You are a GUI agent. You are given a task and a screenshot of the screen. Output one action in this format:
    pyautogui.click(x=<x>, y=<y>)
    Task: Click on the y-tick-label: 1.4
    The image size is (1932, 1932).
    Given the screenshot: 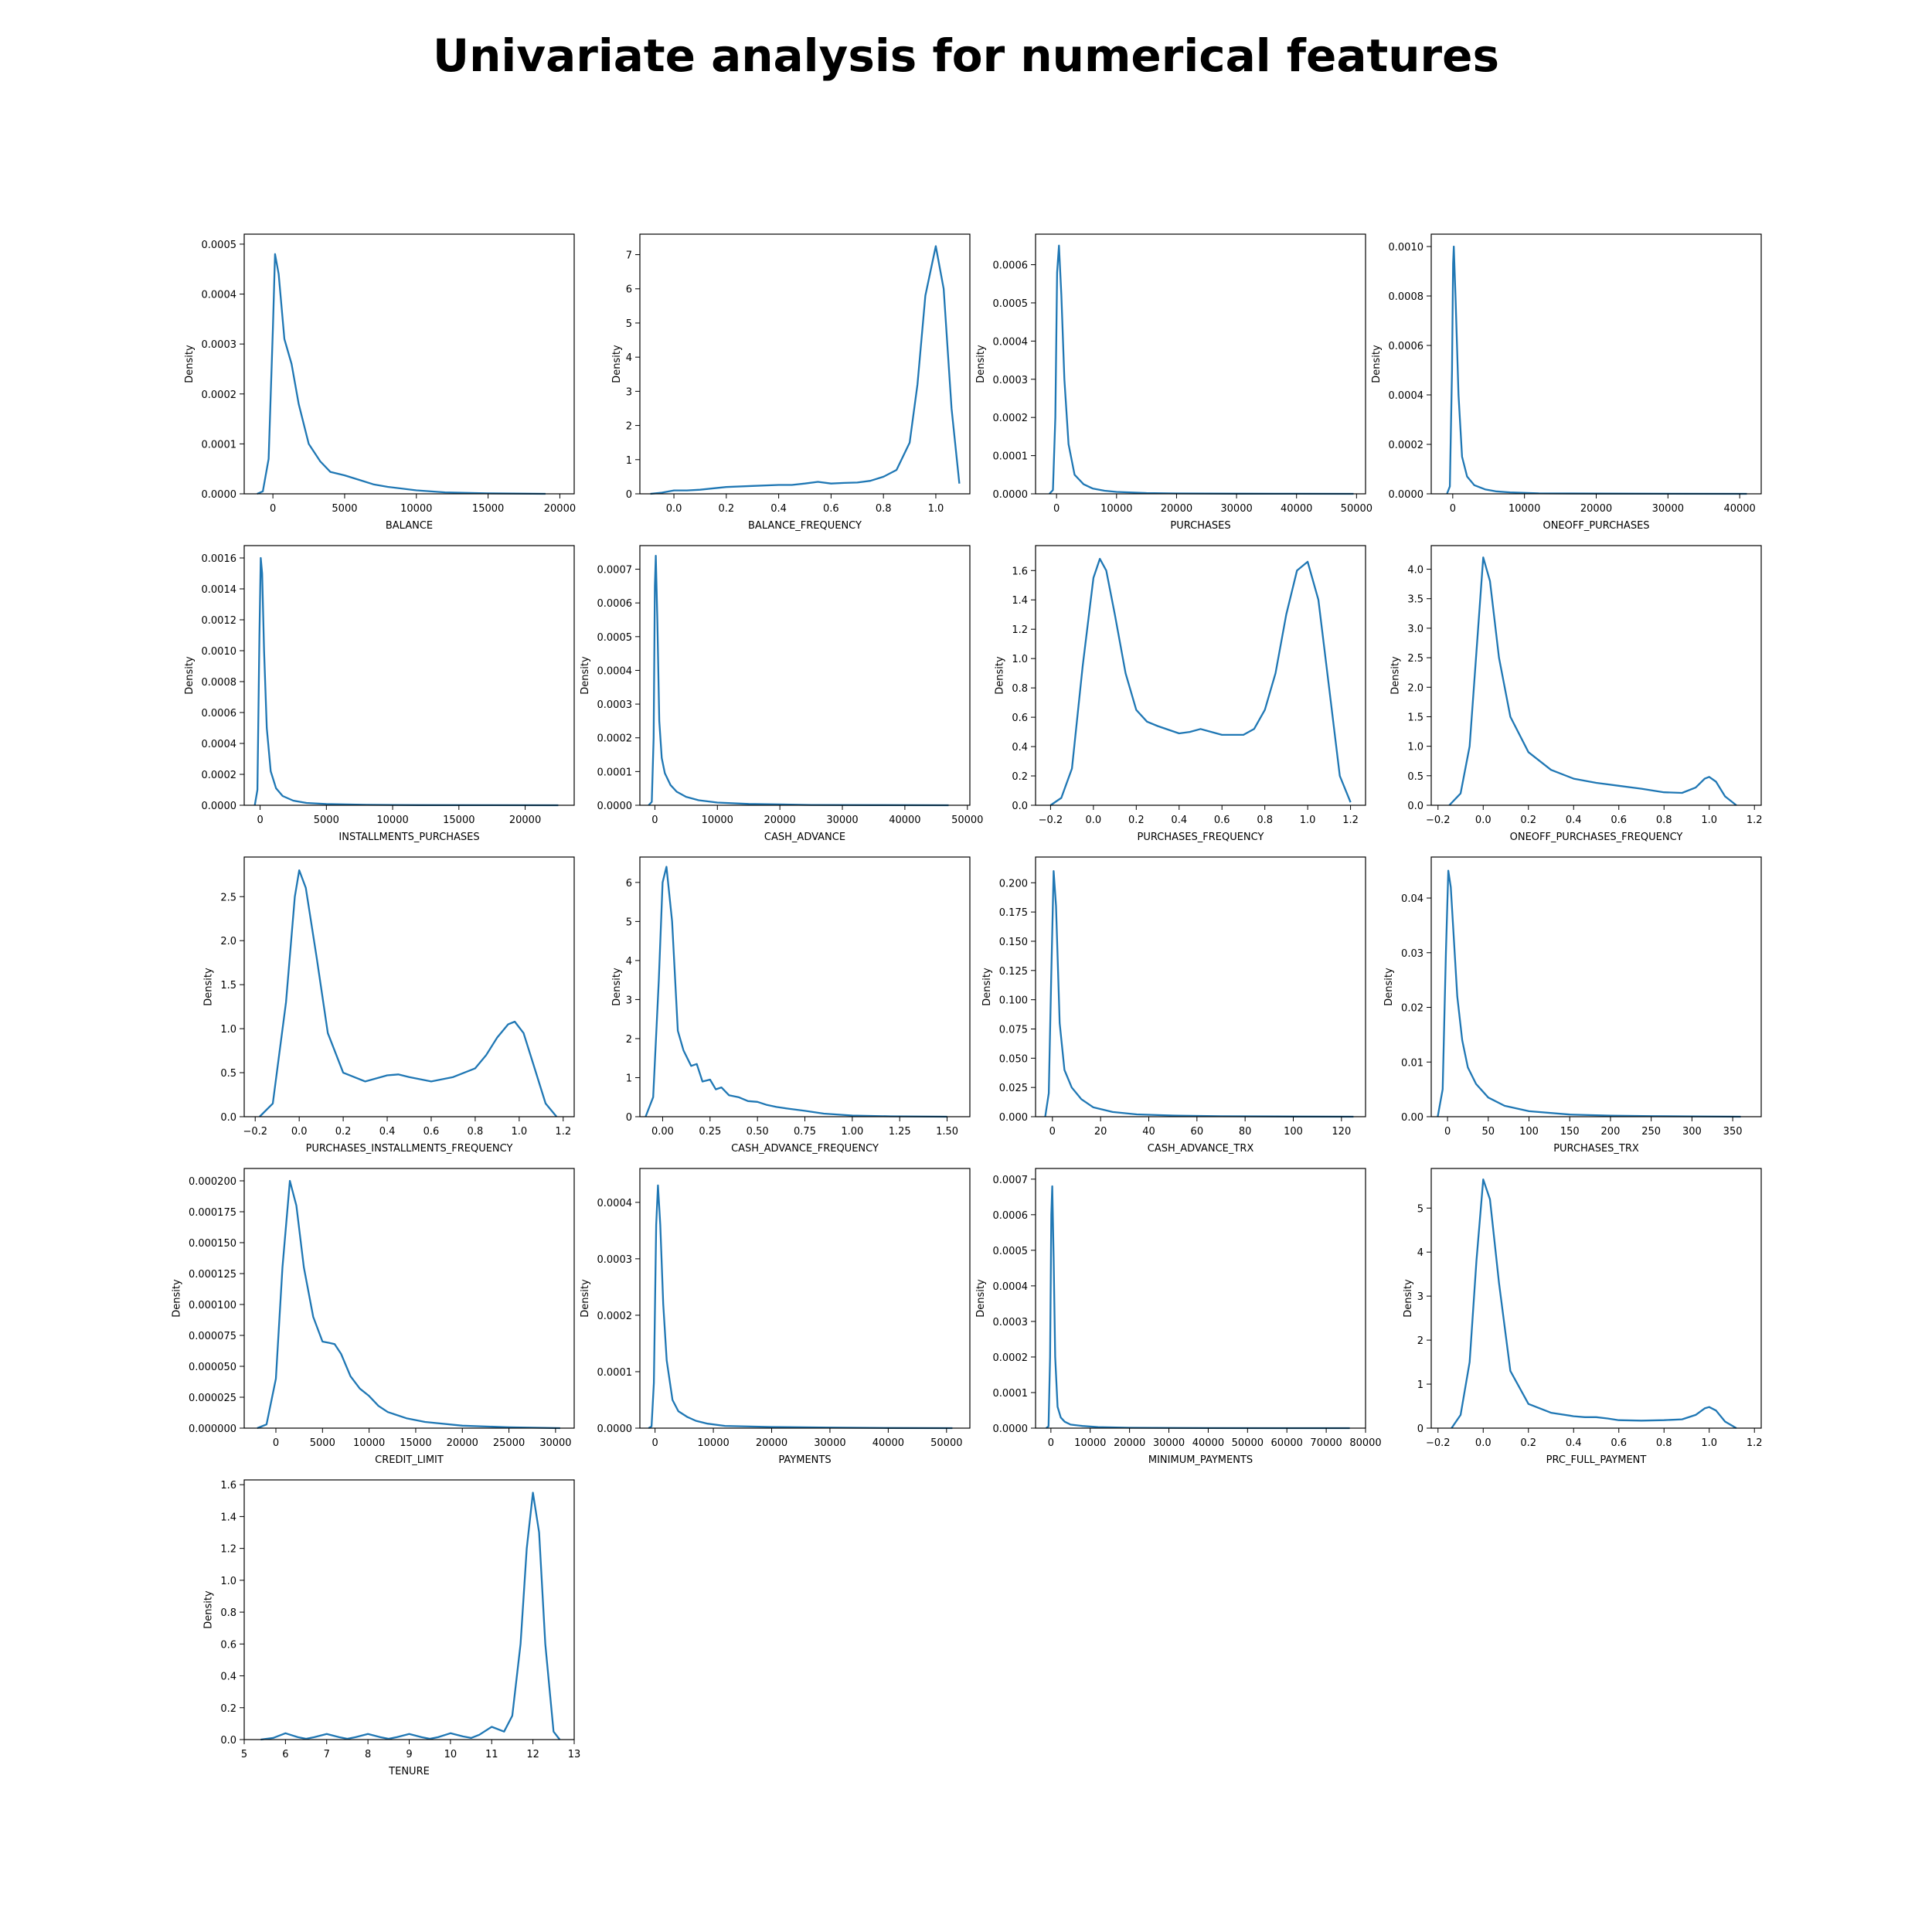 What is the action you would take?
    pyautogui.click(x=1020, y=601)
    